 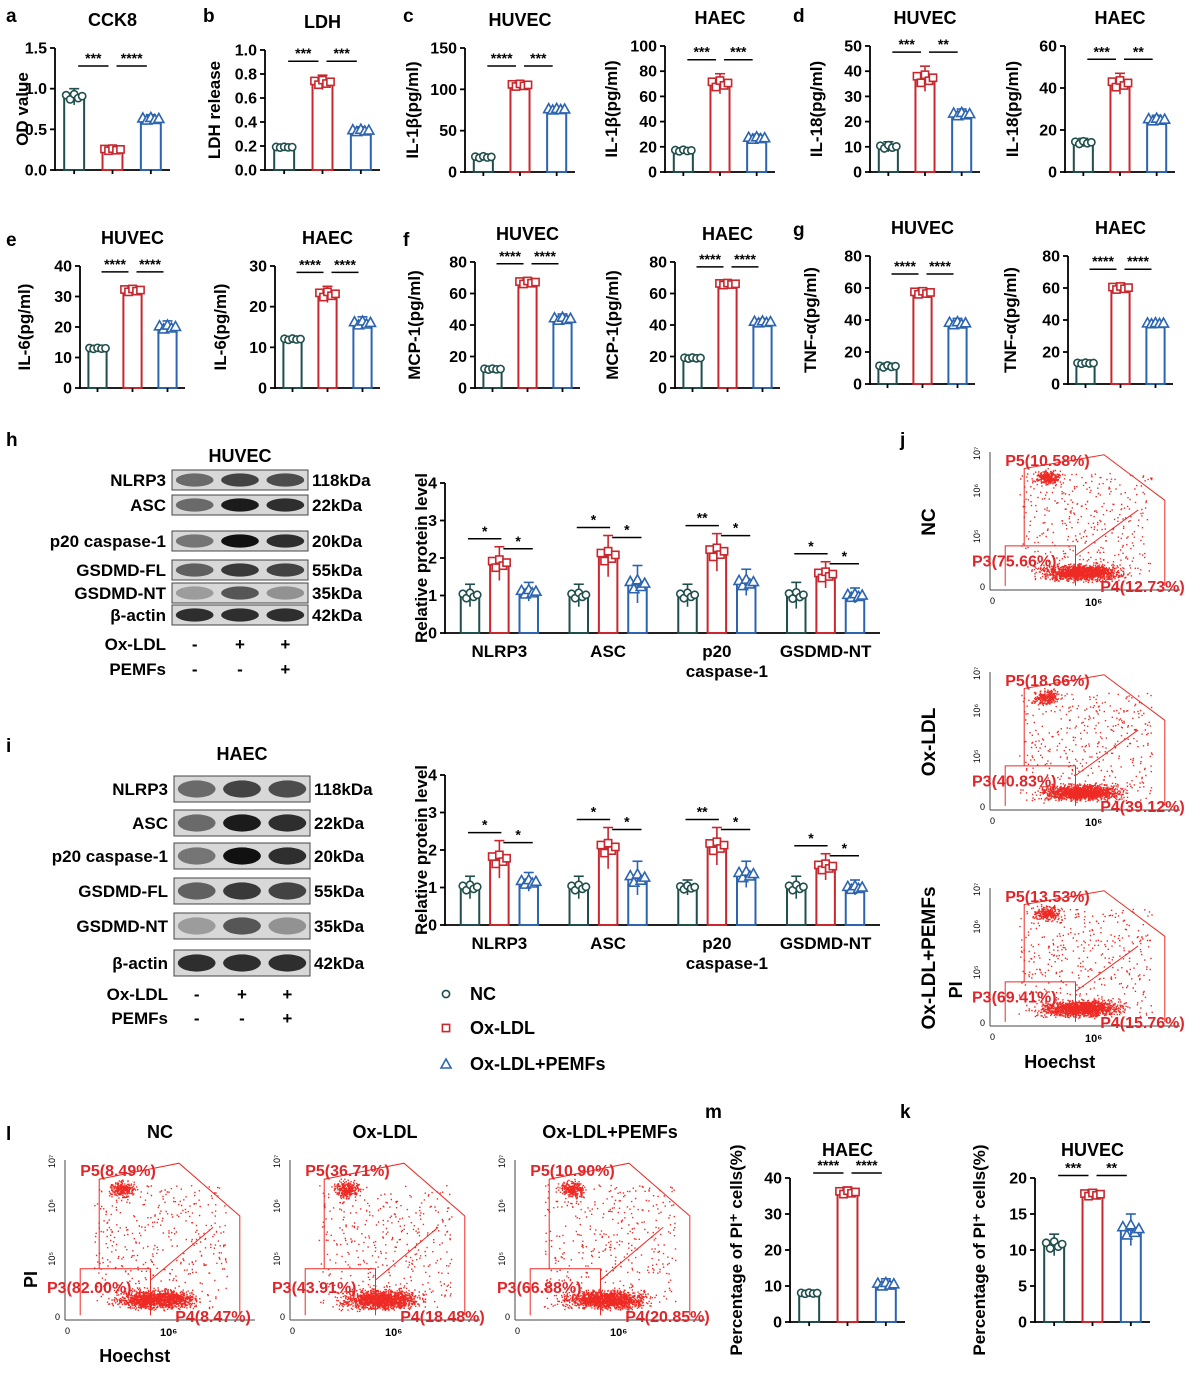 I want to click on y-tick-label: 50, so click(x=853, y=47).